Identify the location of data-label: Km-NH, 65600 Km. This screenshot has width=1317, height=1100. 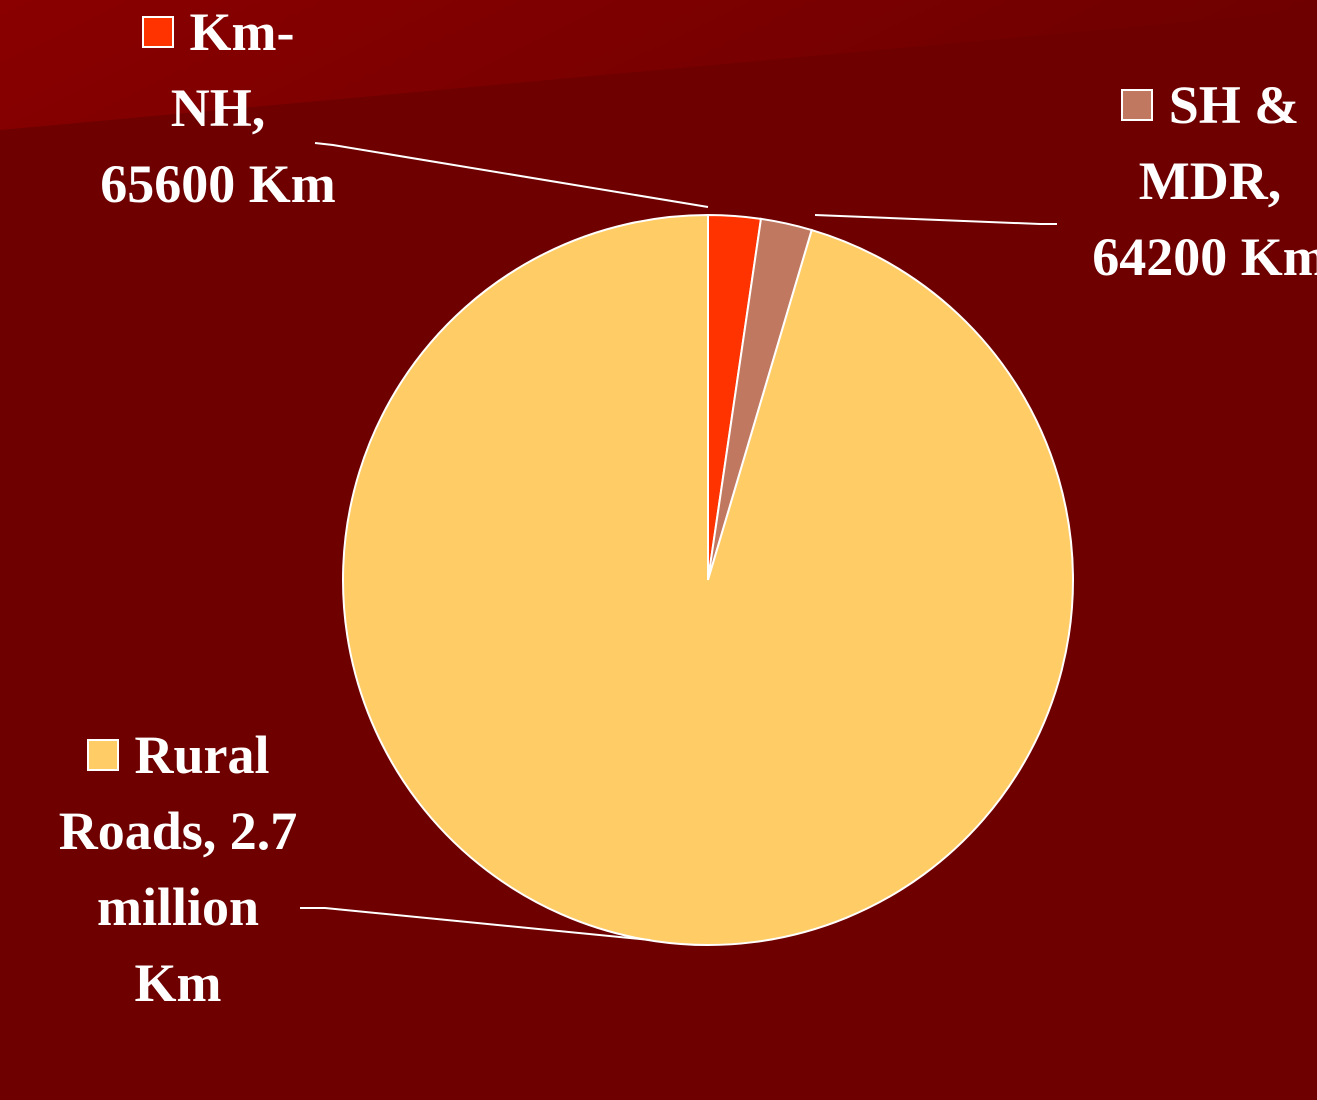
(218, 111).